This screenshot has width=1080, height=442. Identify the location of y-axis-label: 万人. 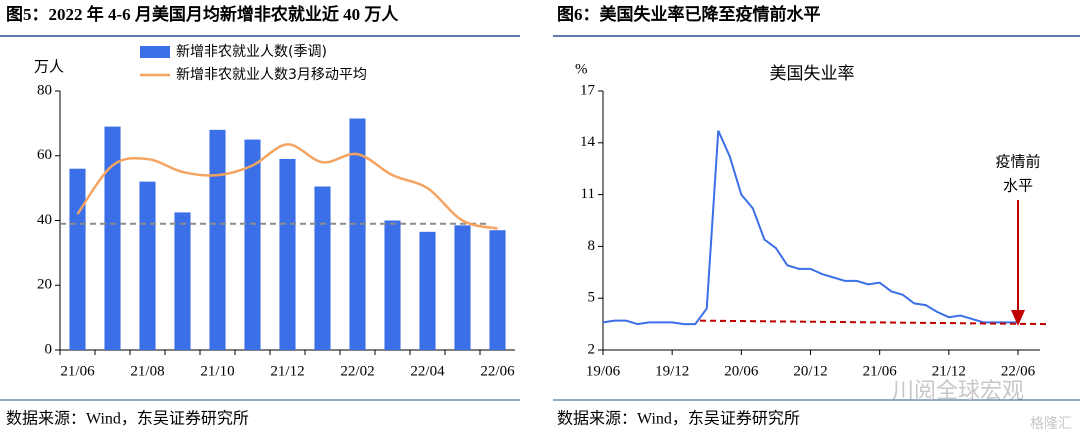
(49, 66).